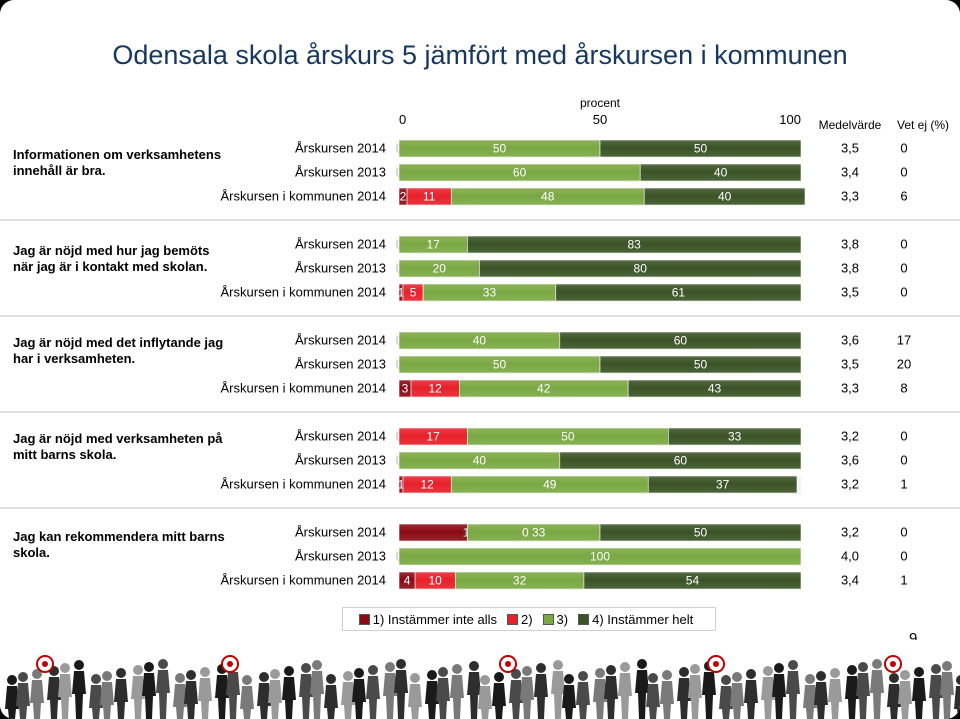 This screenshot has width=960, height=719. What do you see at coordinates (679, 293) in the screenshot?
I see `bar-data-label: 61` at bounding box center [679, 293].